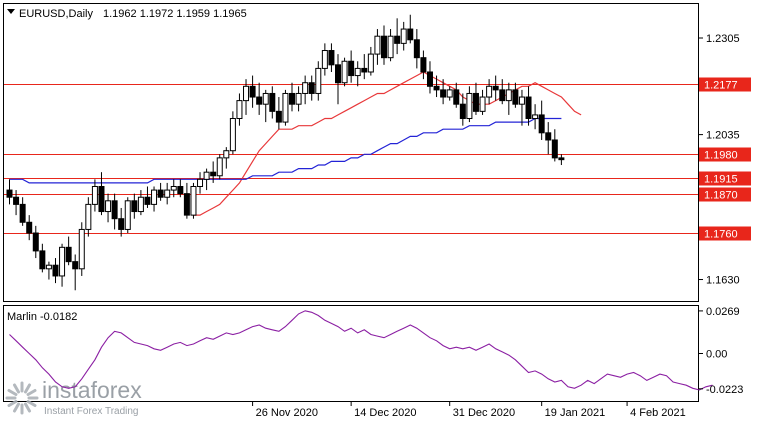  What do you see at coordinates (716, 355) in the screenshot?
I see `indicator-tick-label: 0.00` at bounding box center [716, 355].